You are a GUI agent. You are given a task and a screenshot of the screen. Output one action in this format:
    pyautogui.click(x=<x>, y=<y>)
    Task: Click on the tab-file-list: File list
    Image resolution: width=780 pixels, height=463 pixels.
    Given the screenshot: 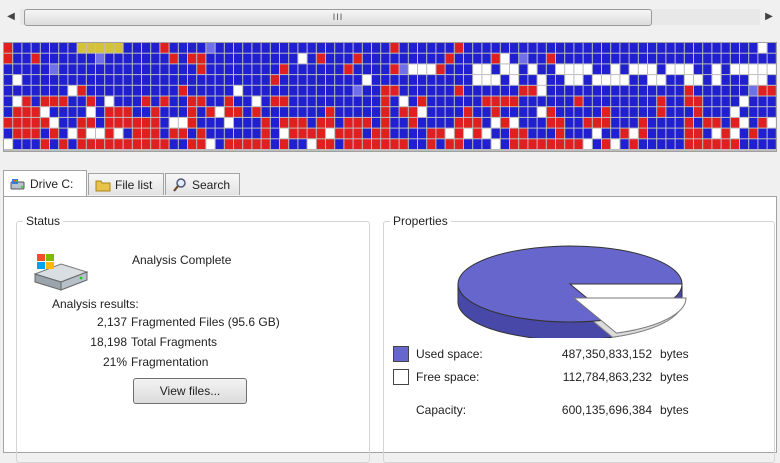 What is the action you would take?
    pyautogui.click(x=126, y=184)
    